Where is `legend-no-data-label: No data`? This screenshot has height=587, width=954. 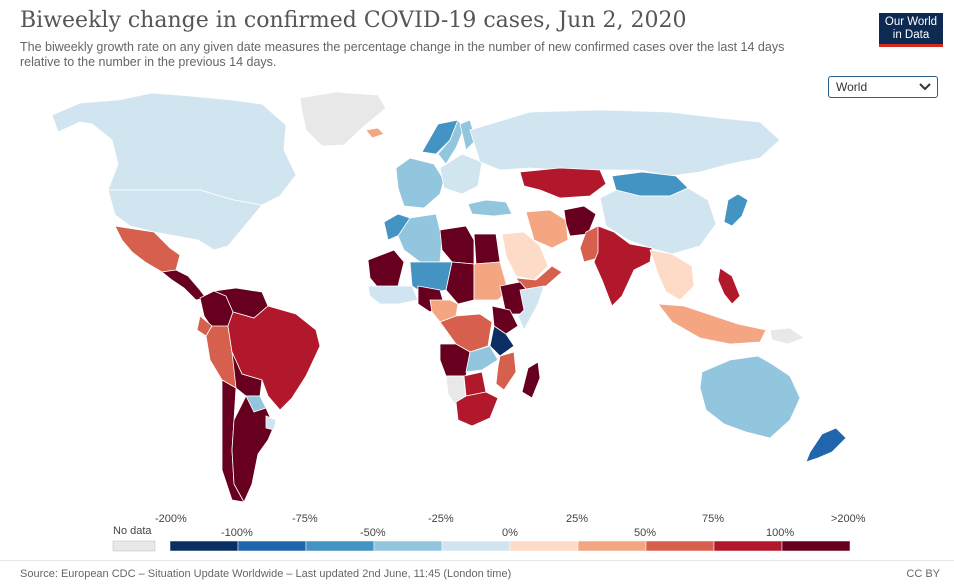
legend-no-data-label: No data is located at coordinates (132, 531).